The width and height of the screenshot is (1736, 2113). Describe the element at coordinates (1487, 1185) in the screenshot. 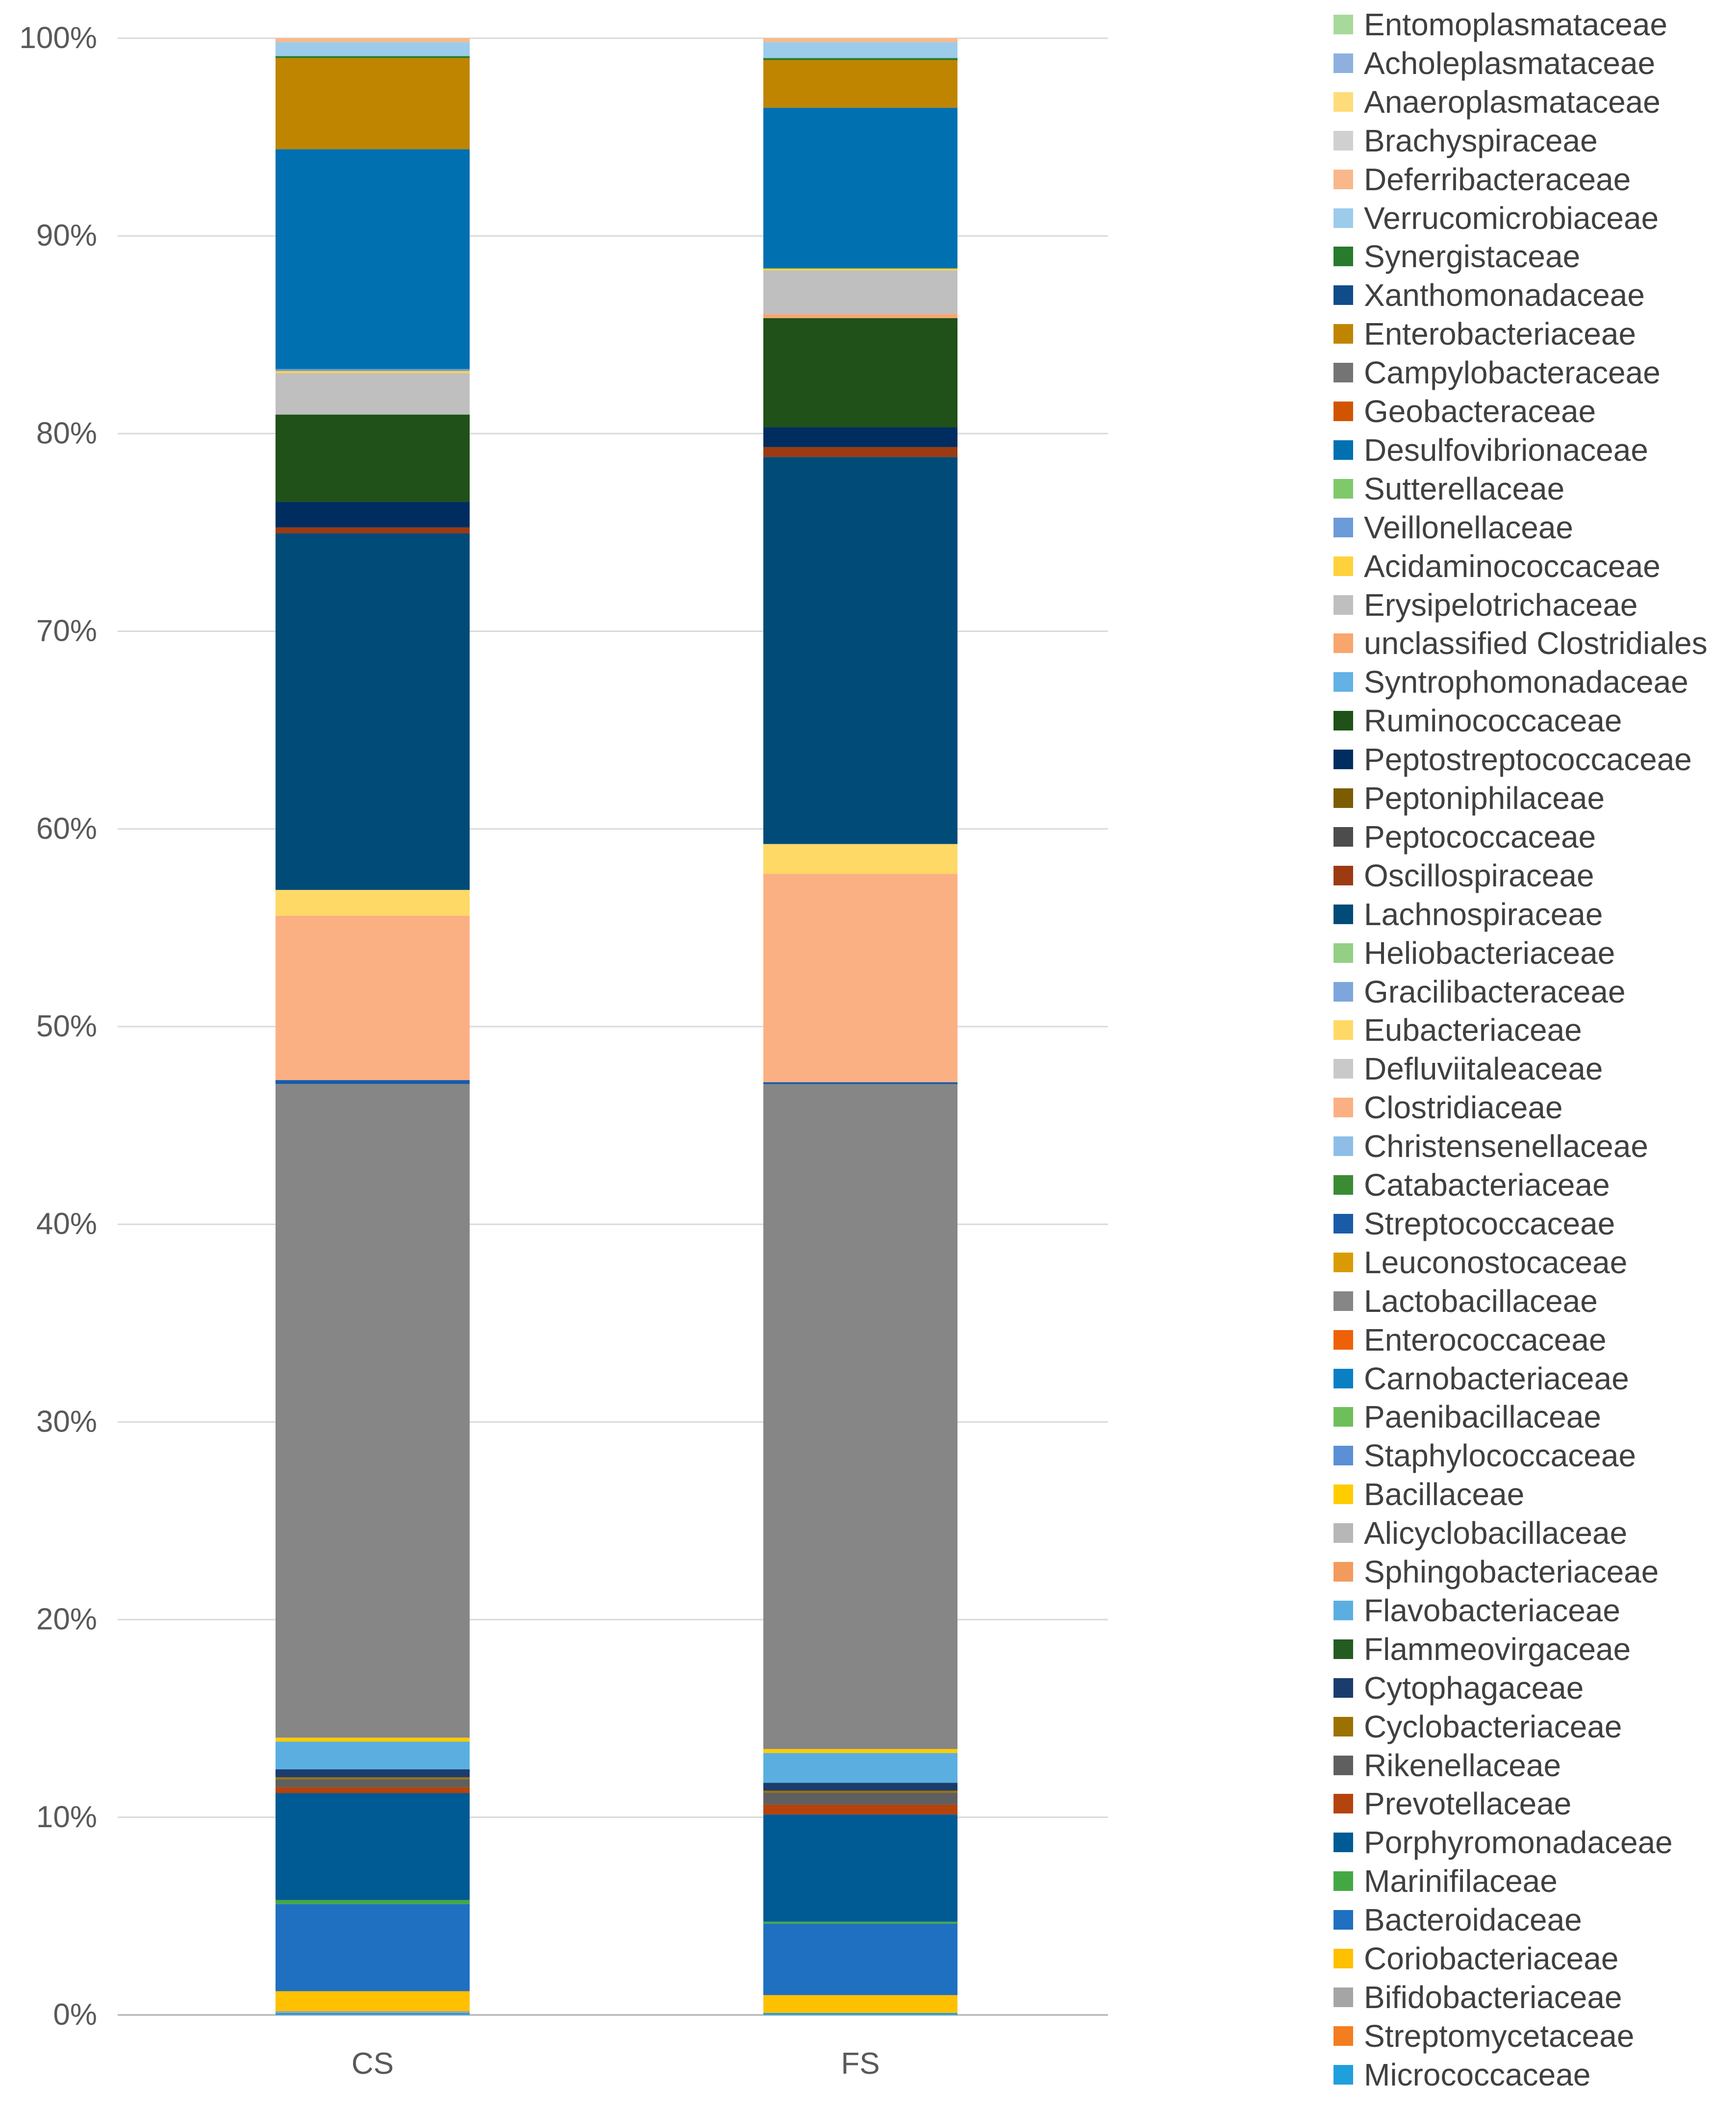

I see `legend-label: Catabacteriaceae` at that location.